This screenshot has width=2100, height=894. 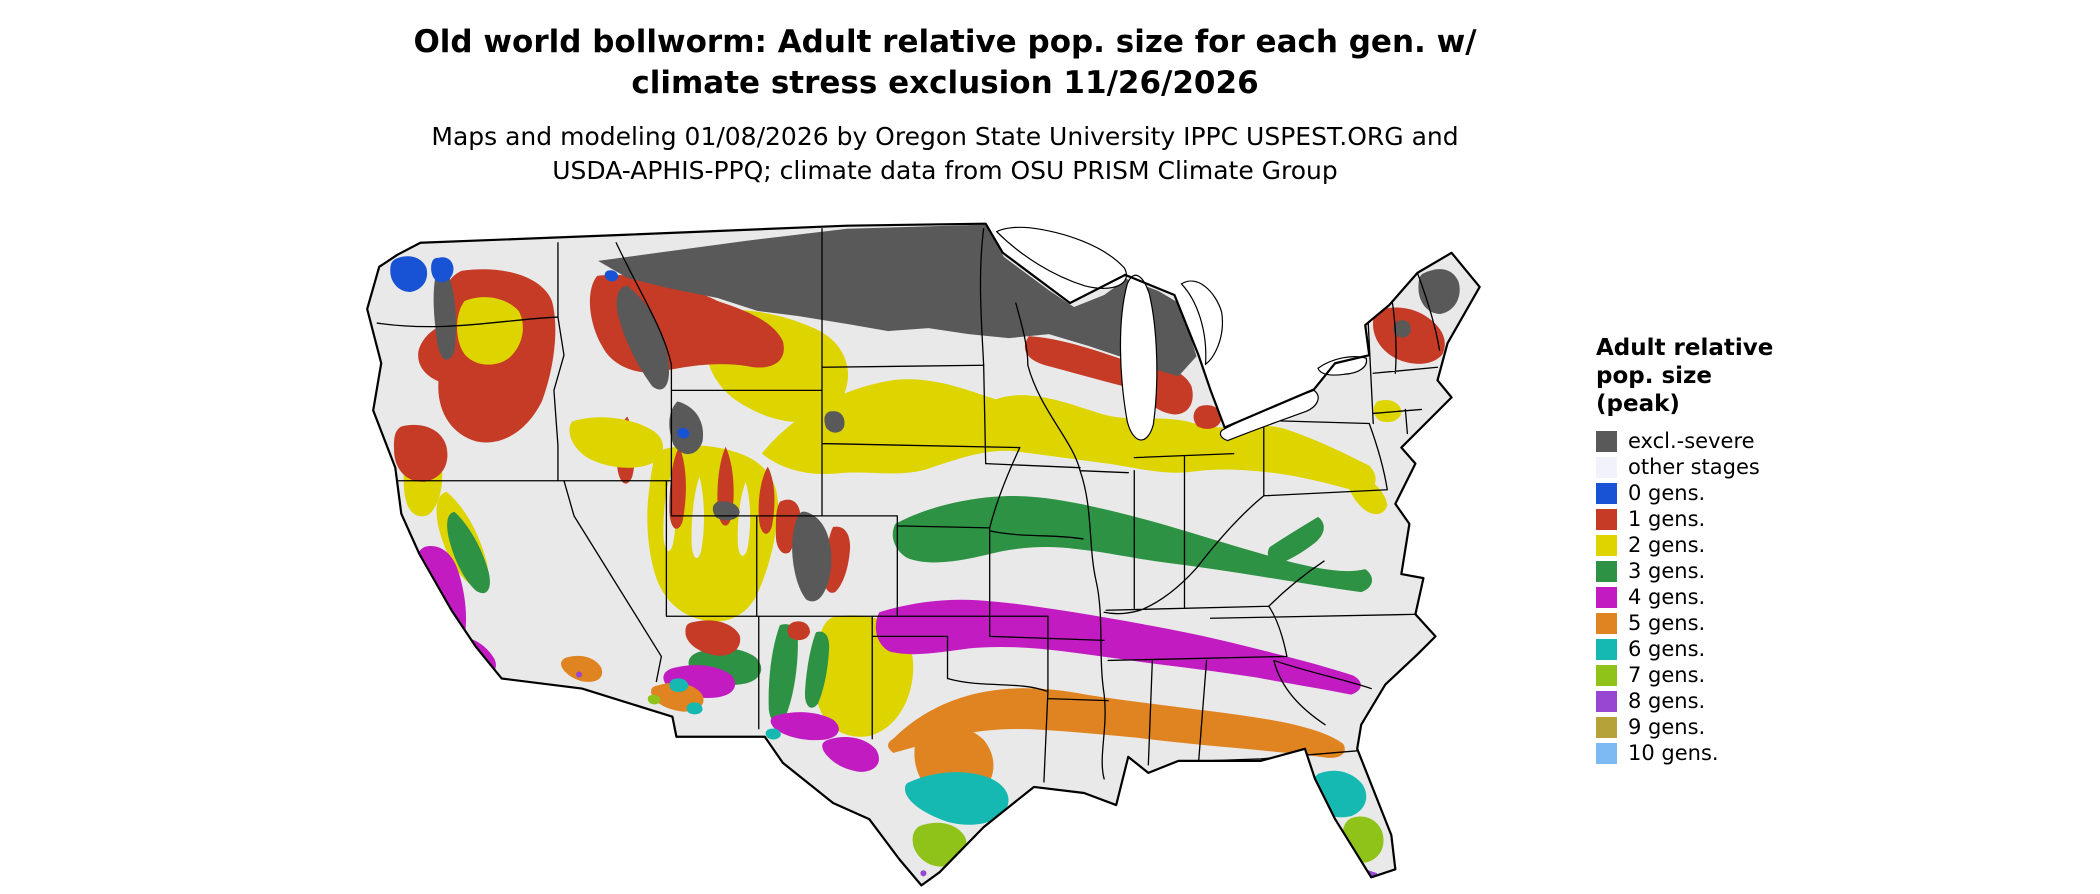 What do you see at coordinates (1746, 753) in the screenshot?
I see `legend-row-12: 10 gens.` at bounding box center [1746, 753].